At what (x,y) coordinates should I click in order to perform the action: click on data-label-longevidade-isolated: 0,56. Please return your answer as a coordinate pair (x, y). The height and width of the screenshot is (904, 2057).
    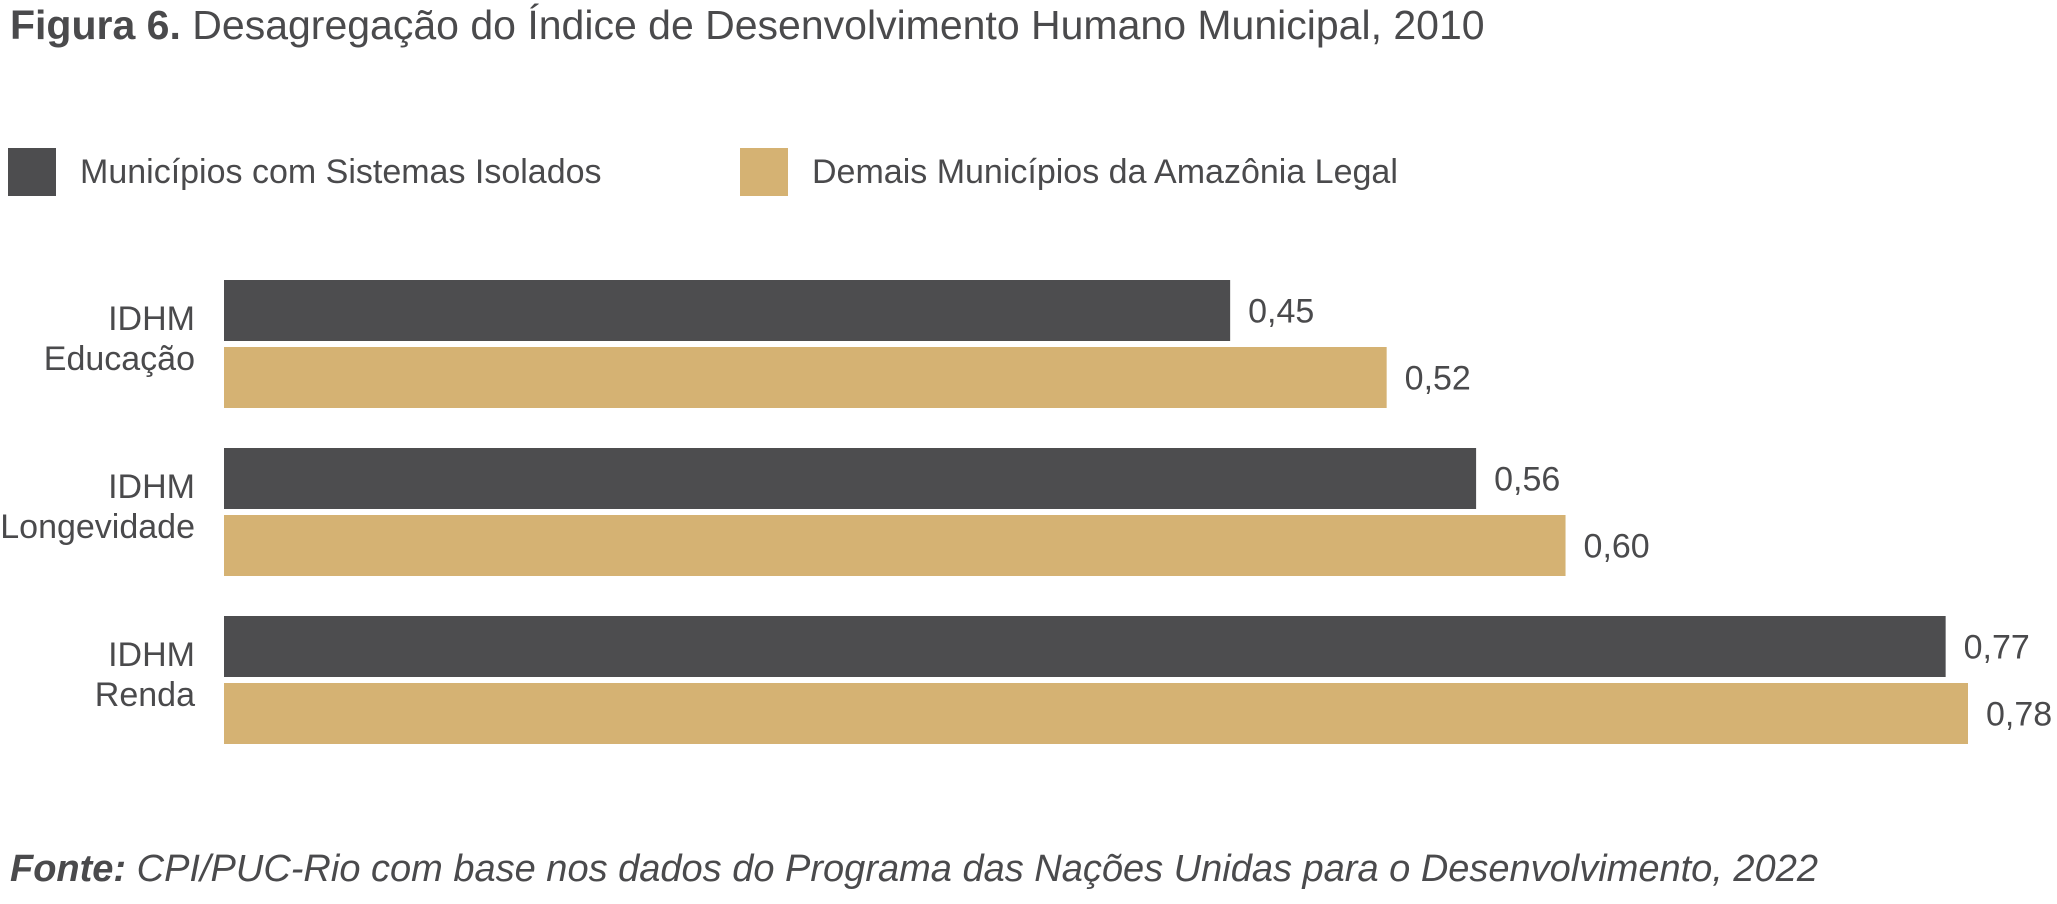
    Looking at the image, I should click on (1527, 480).